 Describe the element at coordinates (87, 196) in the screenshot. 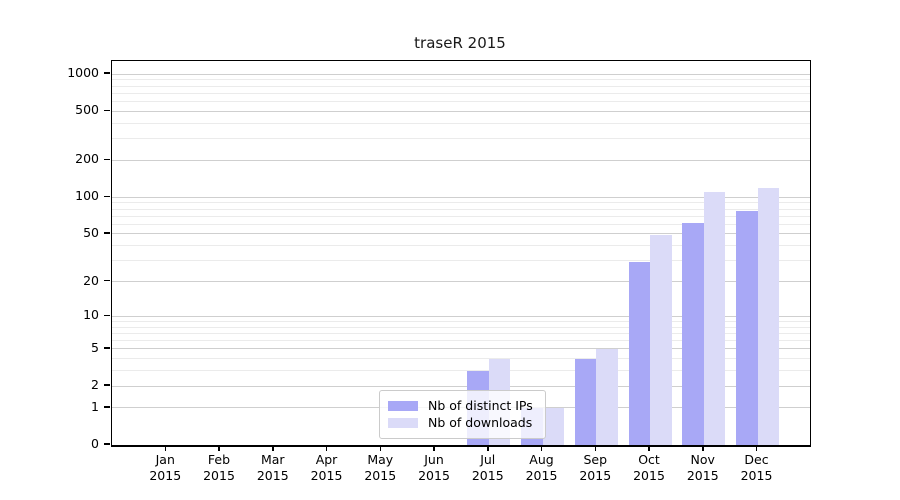

I see `y-tick-label: 100` at that location.